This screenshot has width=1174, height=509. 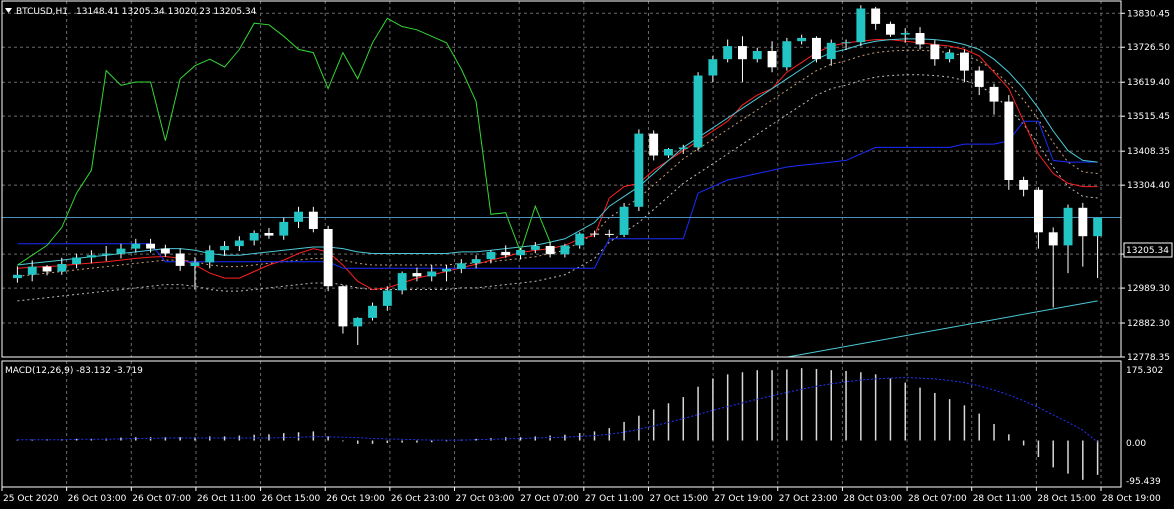 I want to click on y-tick-label: 12778.35, so click(x=1148, y=358).